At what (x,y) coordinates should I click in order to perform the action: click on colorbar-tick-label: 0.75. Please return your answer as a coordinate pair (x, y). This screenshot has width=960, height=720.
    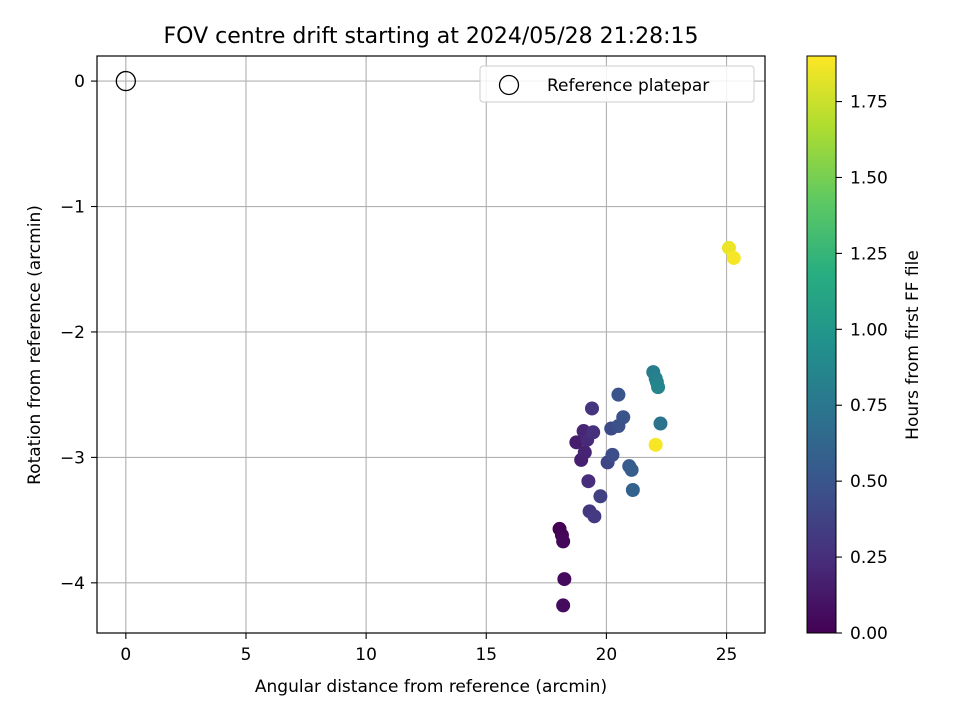
    Looking at the image, I should click on (869, 406).